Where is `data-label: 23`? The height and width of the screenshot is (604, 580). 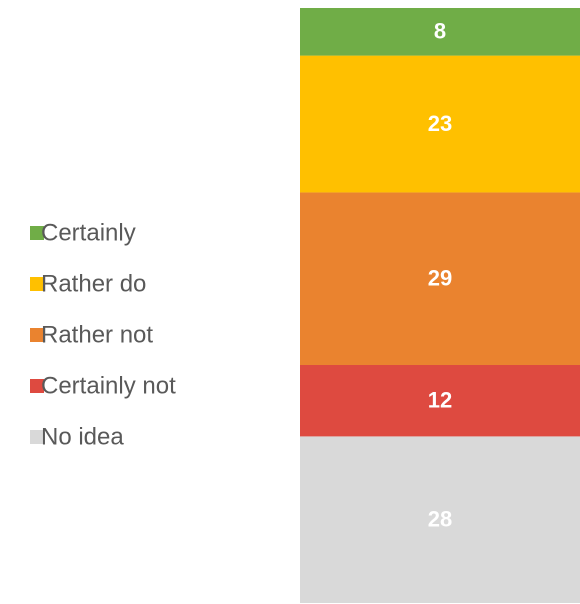 data-label: 23 is located at coordinates (440, 123).